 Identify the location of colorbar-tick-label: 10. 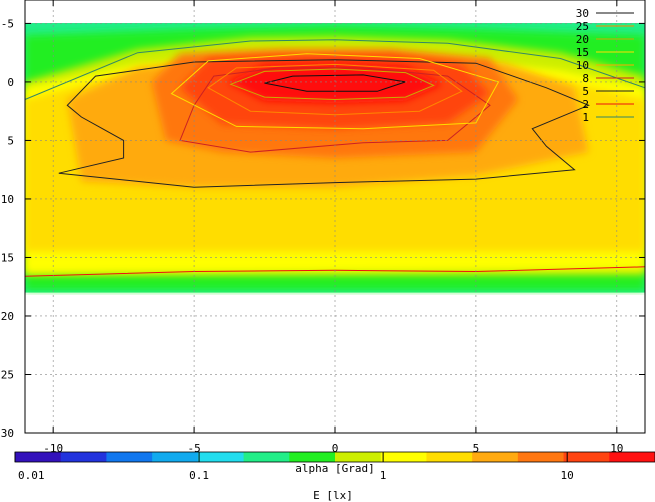
(567, 475).